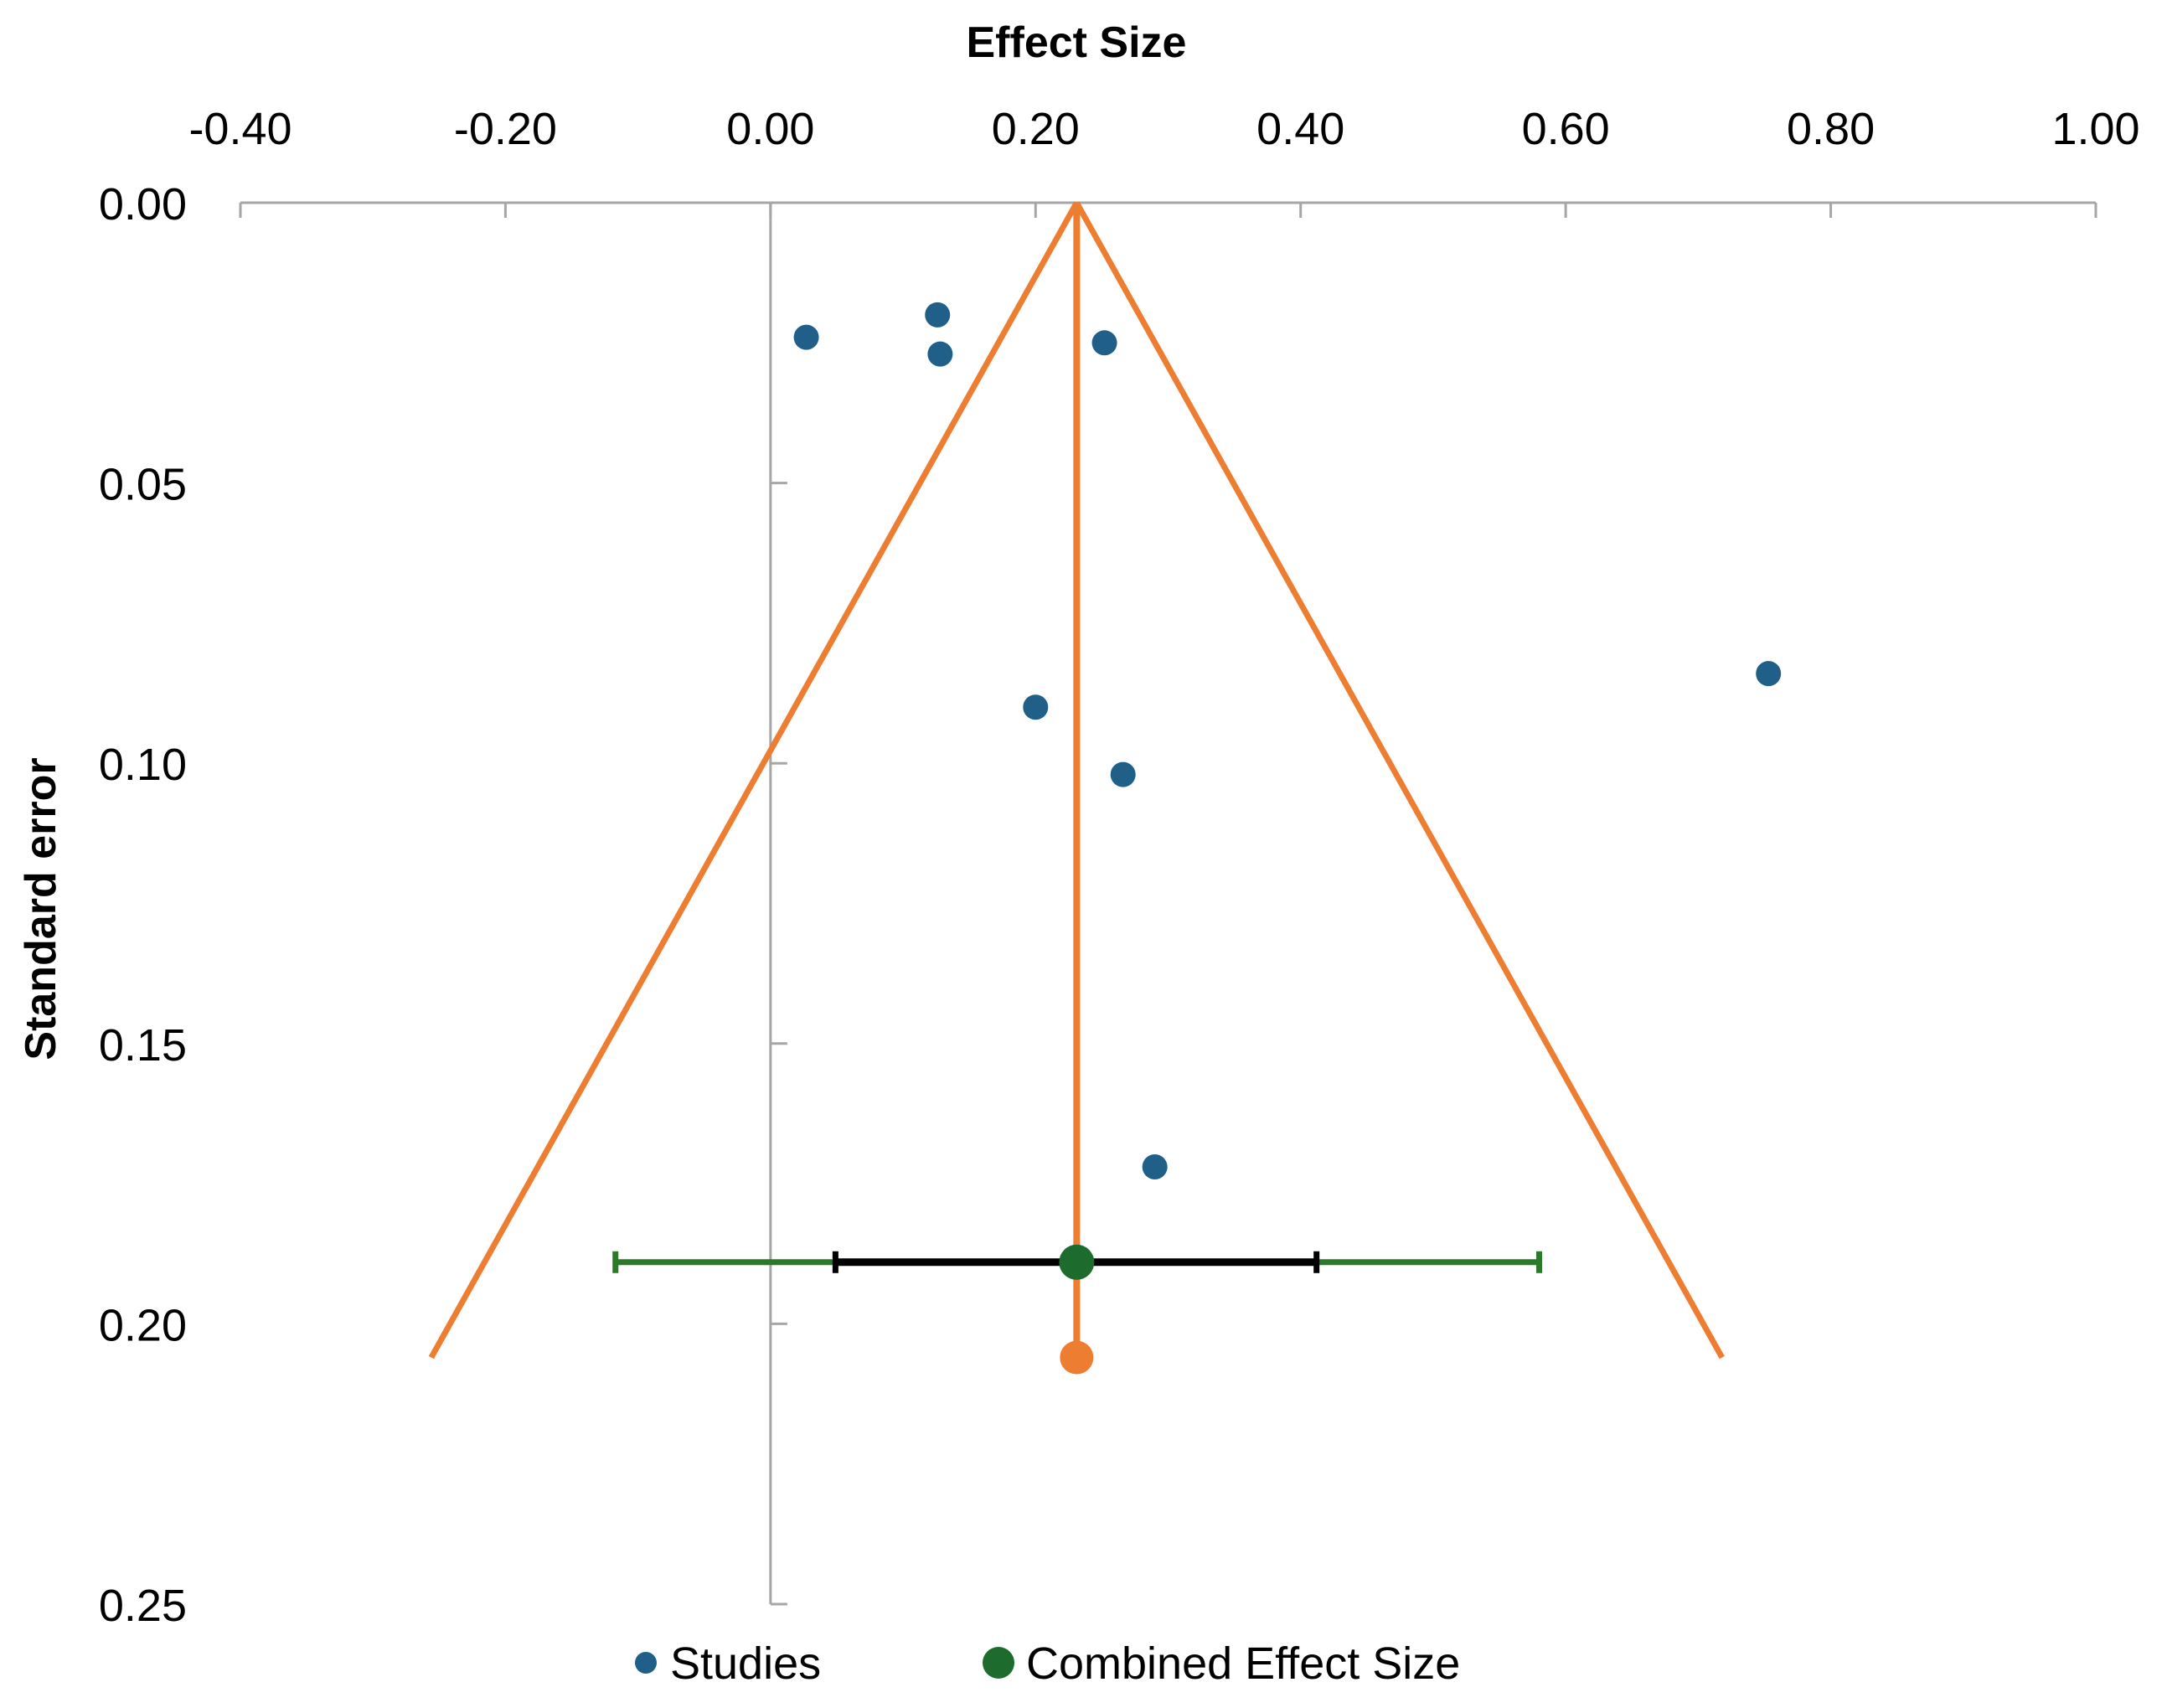 Image resolution: width=2167 pixels, height=1708 pixels. What do you see at coordinates (770, 129) in the screenshot?
I see `x-tick-label: 0.00` at bounding box center [770, 129].